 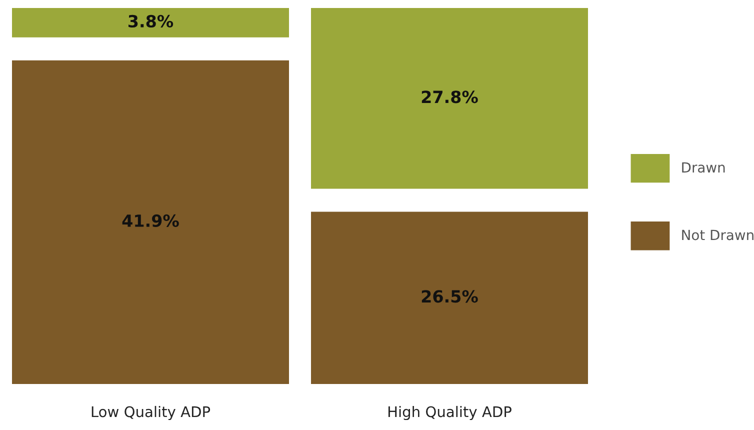 I want to click on data-label: 41.9%, so click(x=150, y=221).